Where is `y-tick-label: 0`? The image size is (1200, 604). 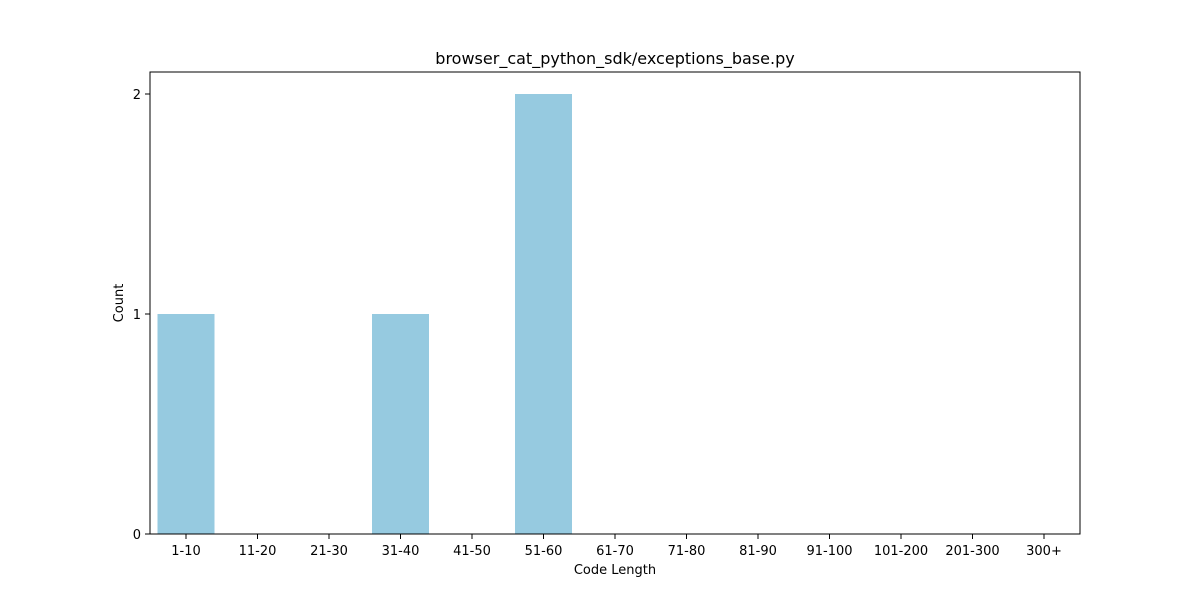
y-tick-label: 0 is located at coordinates (137, 535).